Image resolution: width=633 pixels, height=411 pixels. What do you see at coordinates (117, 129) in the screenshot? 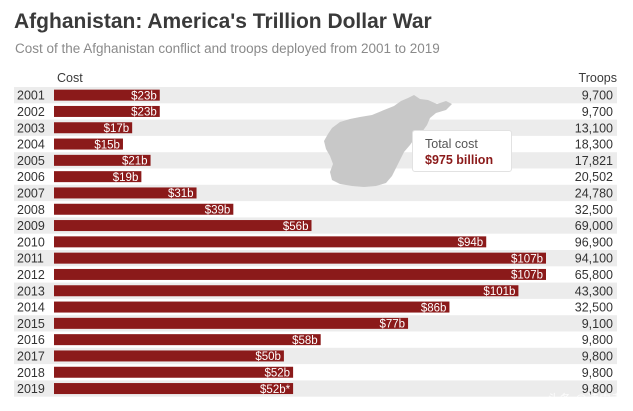
I see `cost-value-label: $17b` at bounding box center [117, 129].